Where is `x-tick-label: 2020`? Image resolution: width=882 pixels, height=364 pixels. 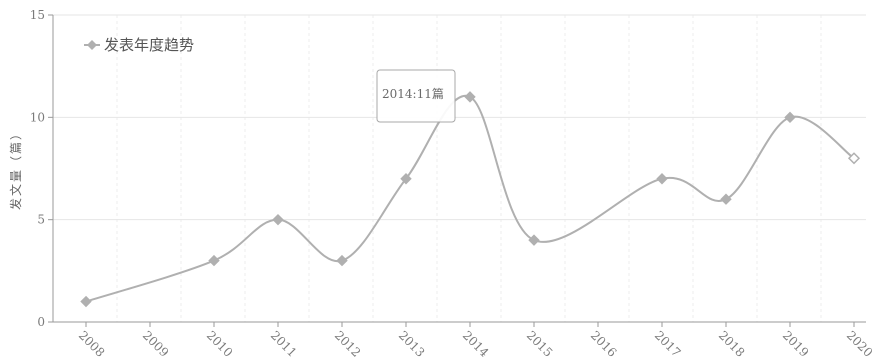 x-tick-label: 2020 is located at coordinates (859, 343).